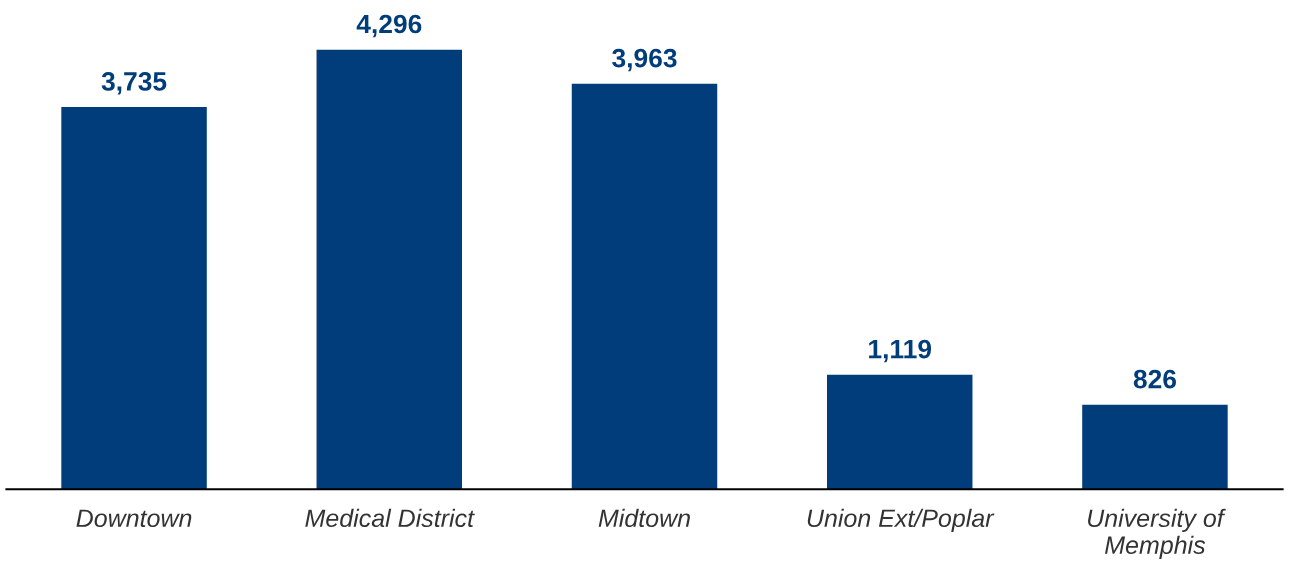 This screenshot has height=577, width=1289. What do you see at coordinates (134, 518) in the screenshot?
I see `x-tick-label: Downtown` at bounding box center [134, 518].